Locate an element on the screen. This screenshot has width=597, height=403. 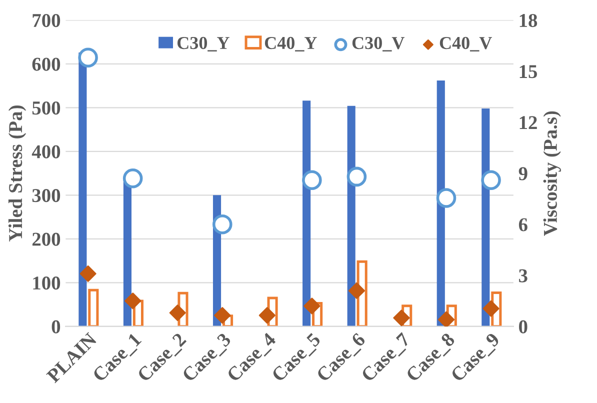
y2-axis-title: Viscosity (Pa.s) is located at coordinates (552, 173).